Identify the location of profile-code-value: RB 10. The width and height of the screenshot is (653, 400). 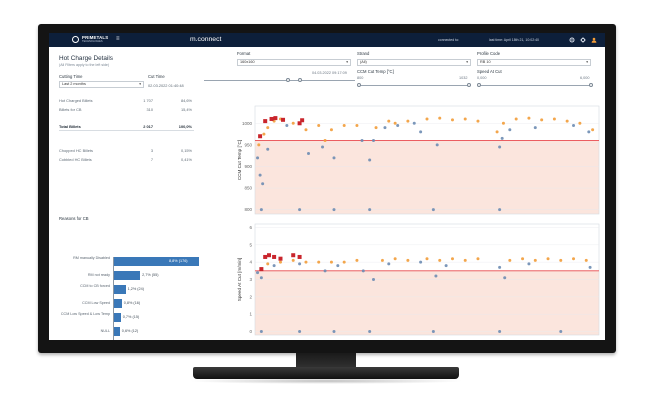
(485, 62).